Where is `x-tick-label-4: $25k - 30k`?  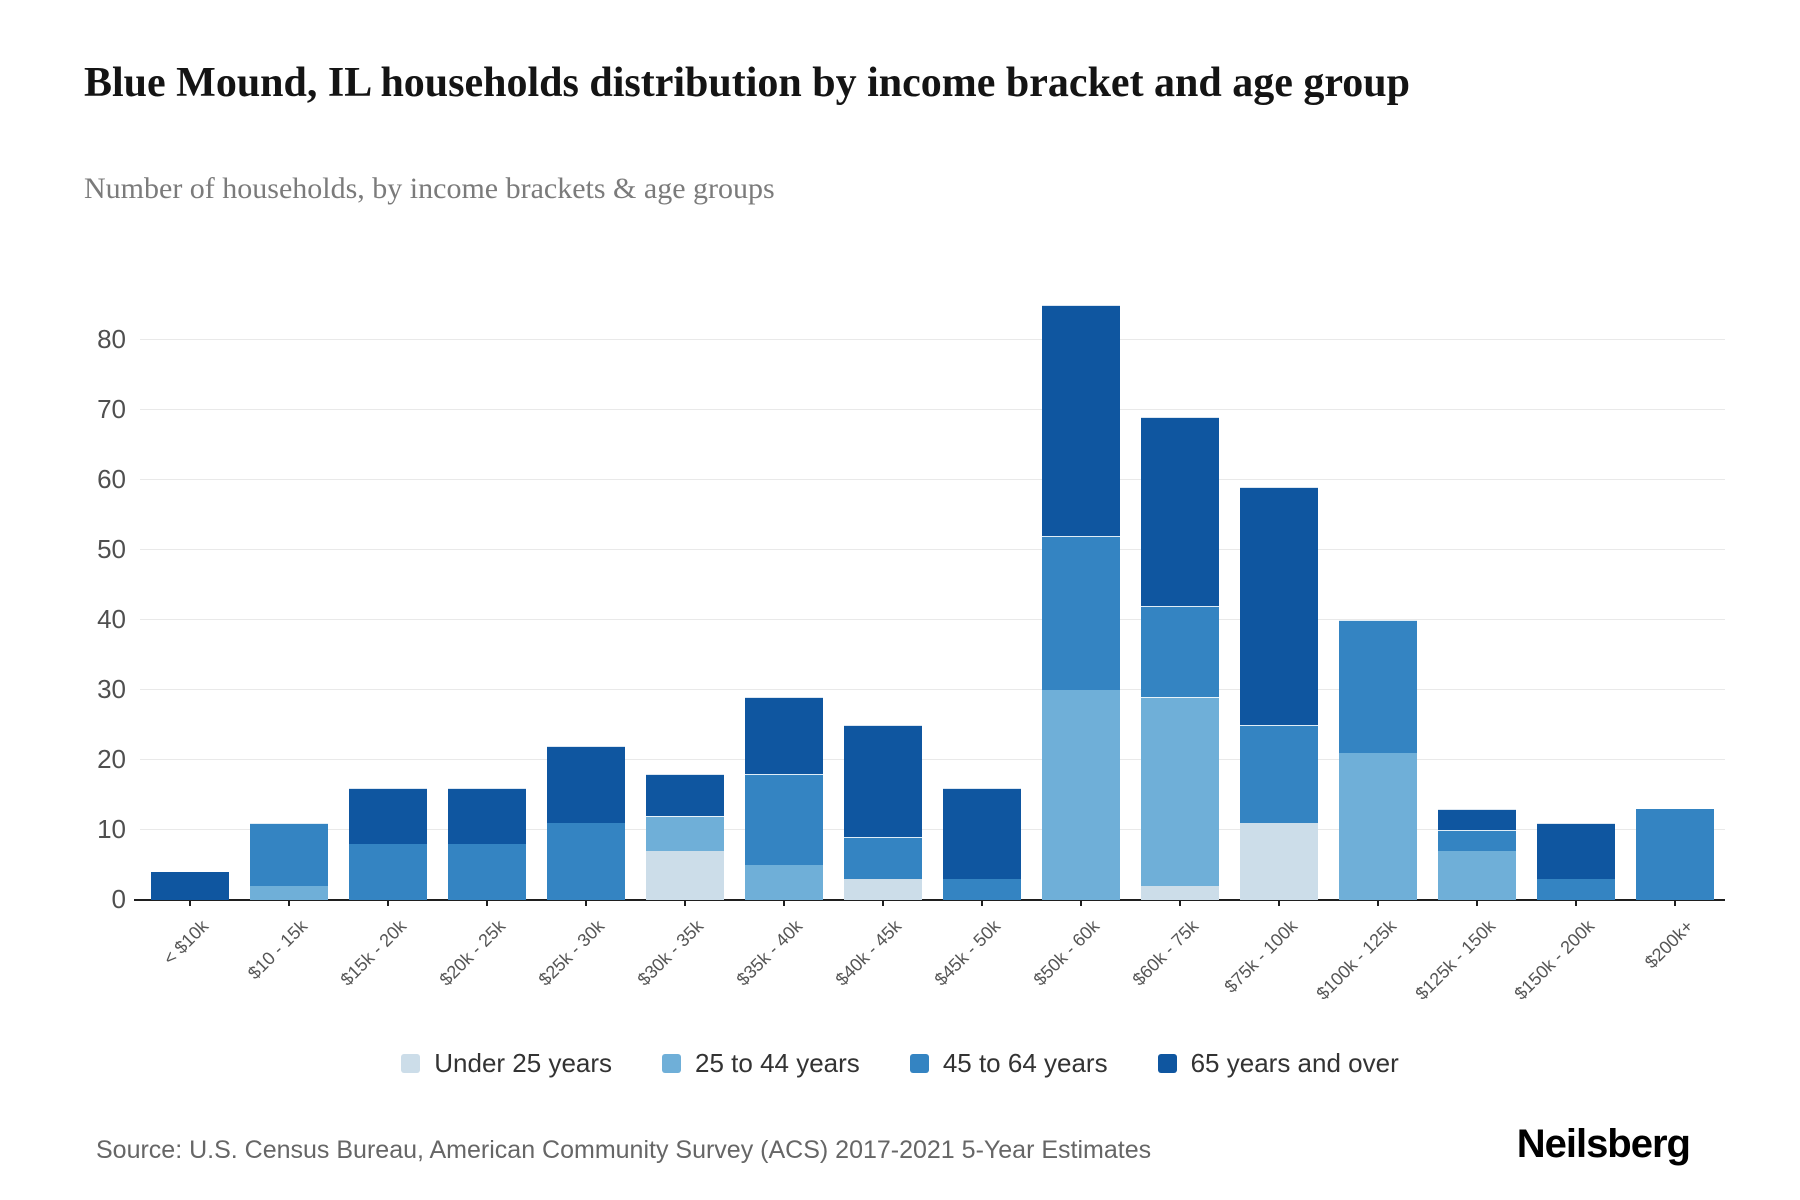 x-tick-label-4: $25k - 30k is located at coordinates (571, 953).